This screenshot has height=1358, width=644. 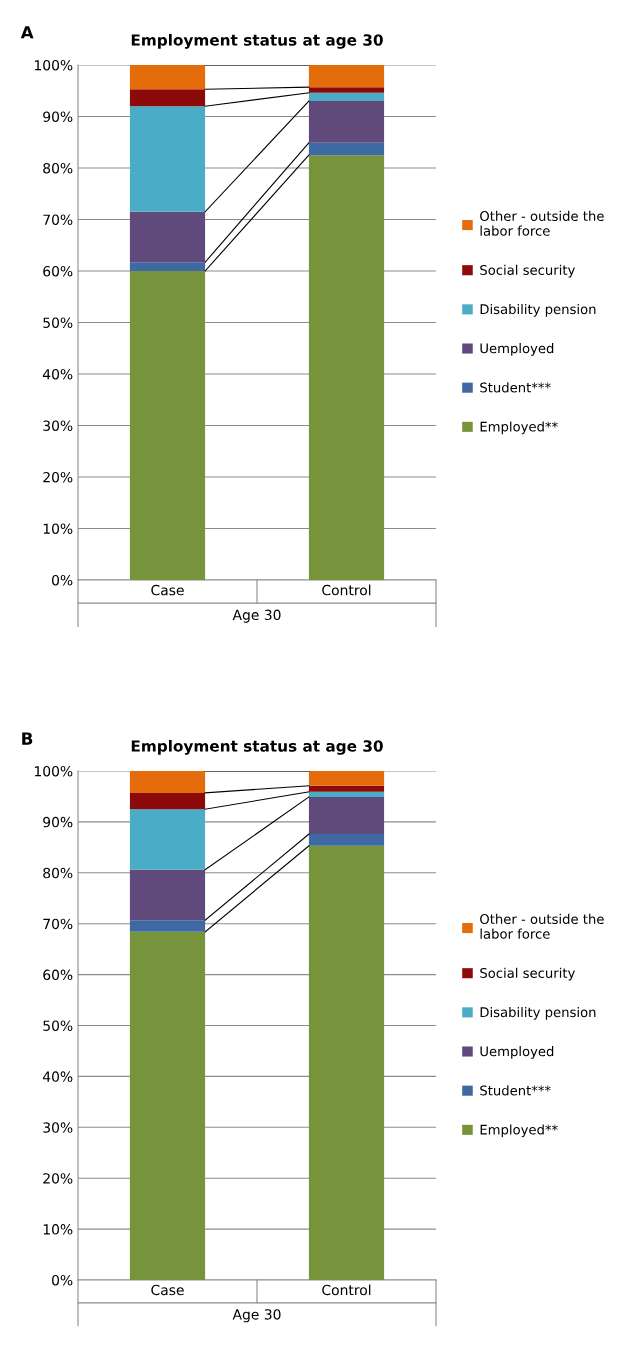 What do you see at coordinates (27, 738) in the screenshot?
I see `text: B` at bounding box center [27, 738].